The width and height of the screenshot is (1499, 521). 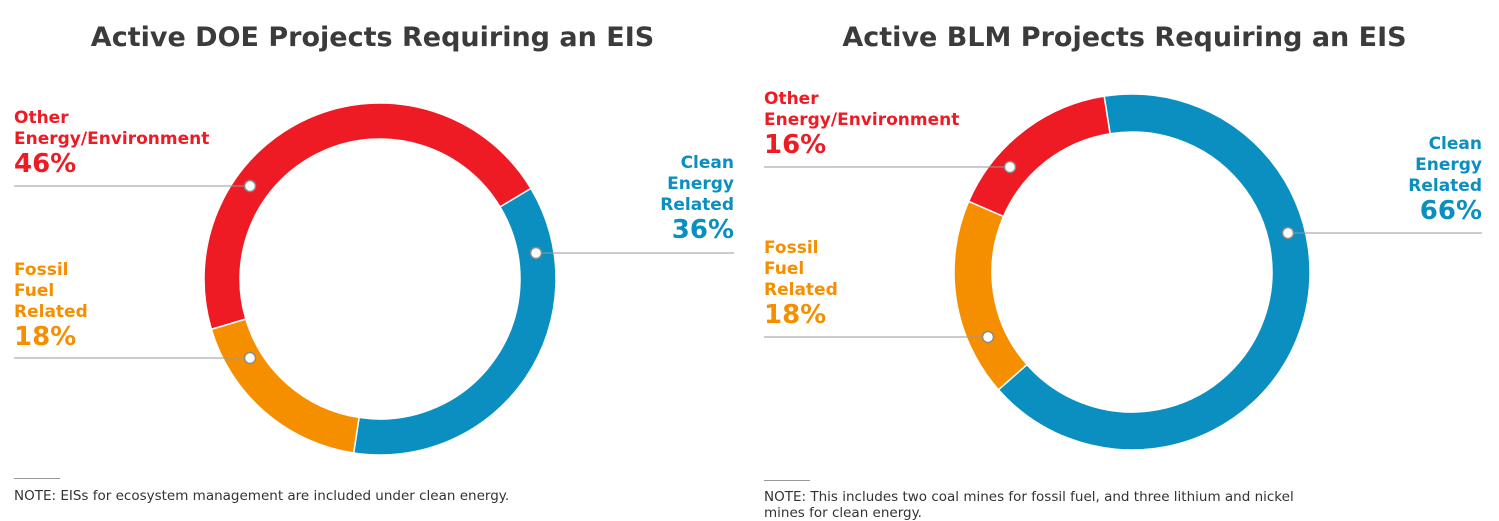 I want to click on blm-label-other: Other Energy/Environment 16%, so click(x=862, y=124).